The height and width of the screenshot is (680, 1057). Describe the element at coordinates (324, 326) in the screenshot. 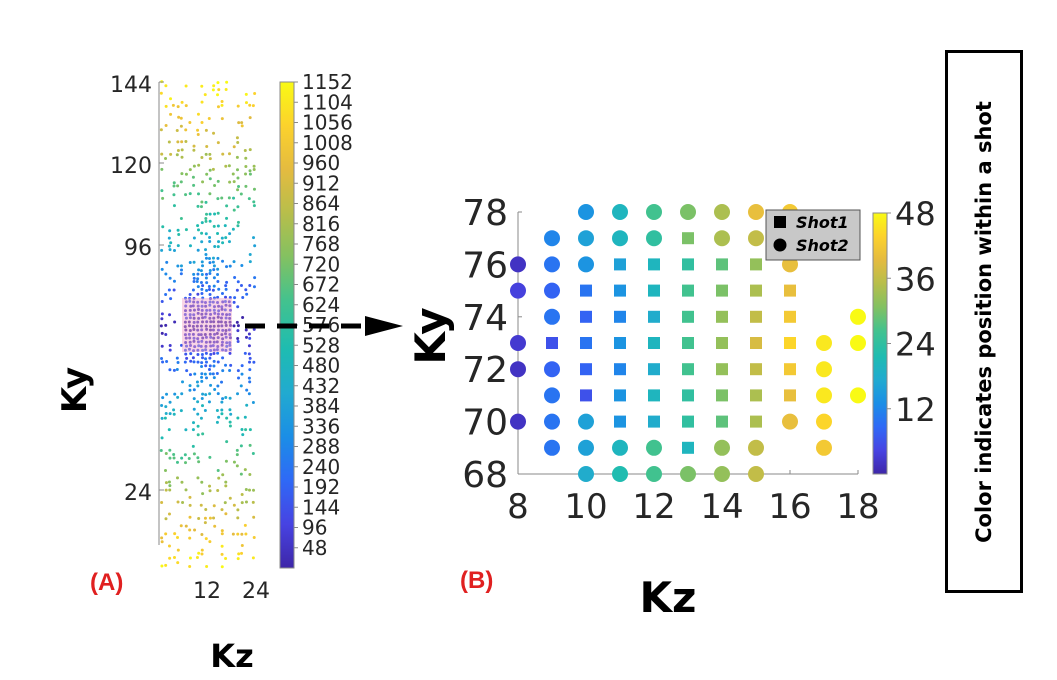

I see `zoom-arrow` at that location.